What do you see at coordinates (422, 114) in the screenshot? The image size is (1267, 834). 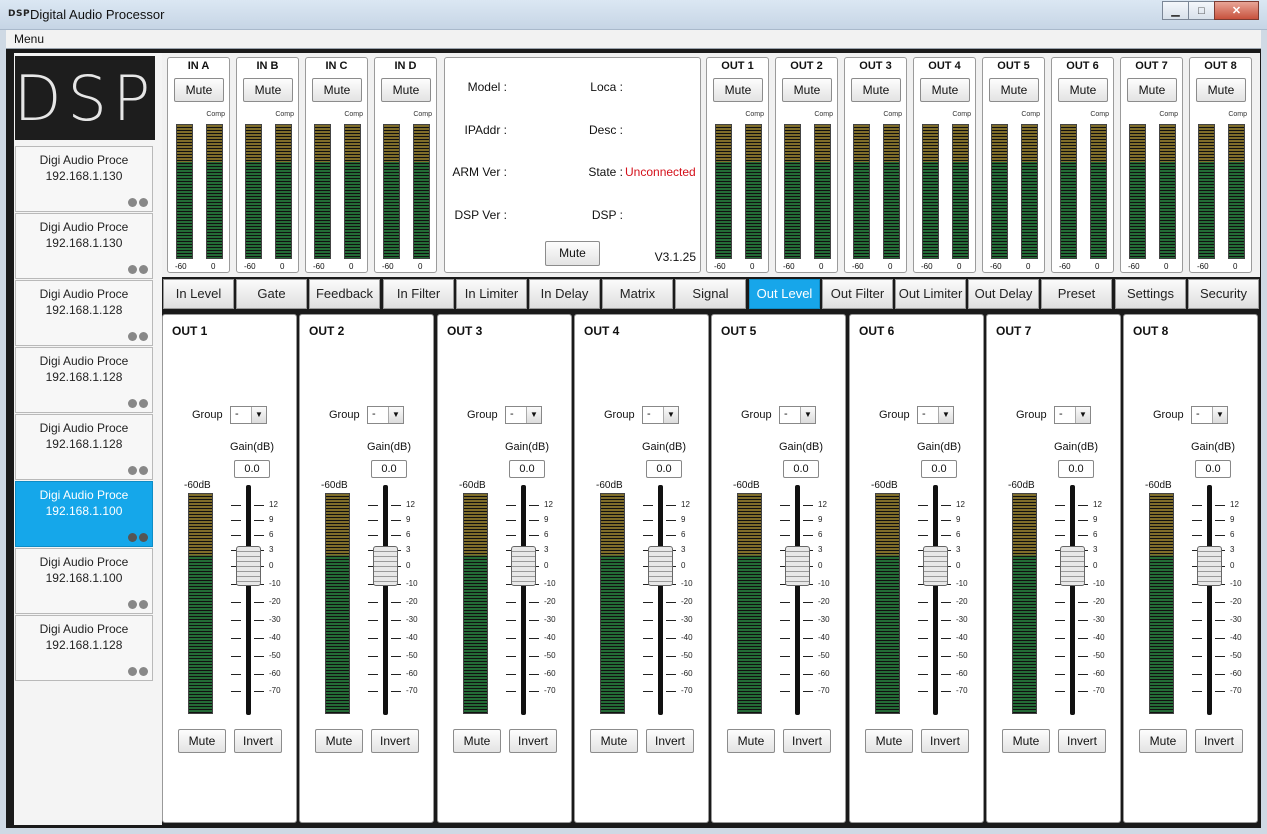 I see `comp-label: Comp` at bounding box center [422, 114].